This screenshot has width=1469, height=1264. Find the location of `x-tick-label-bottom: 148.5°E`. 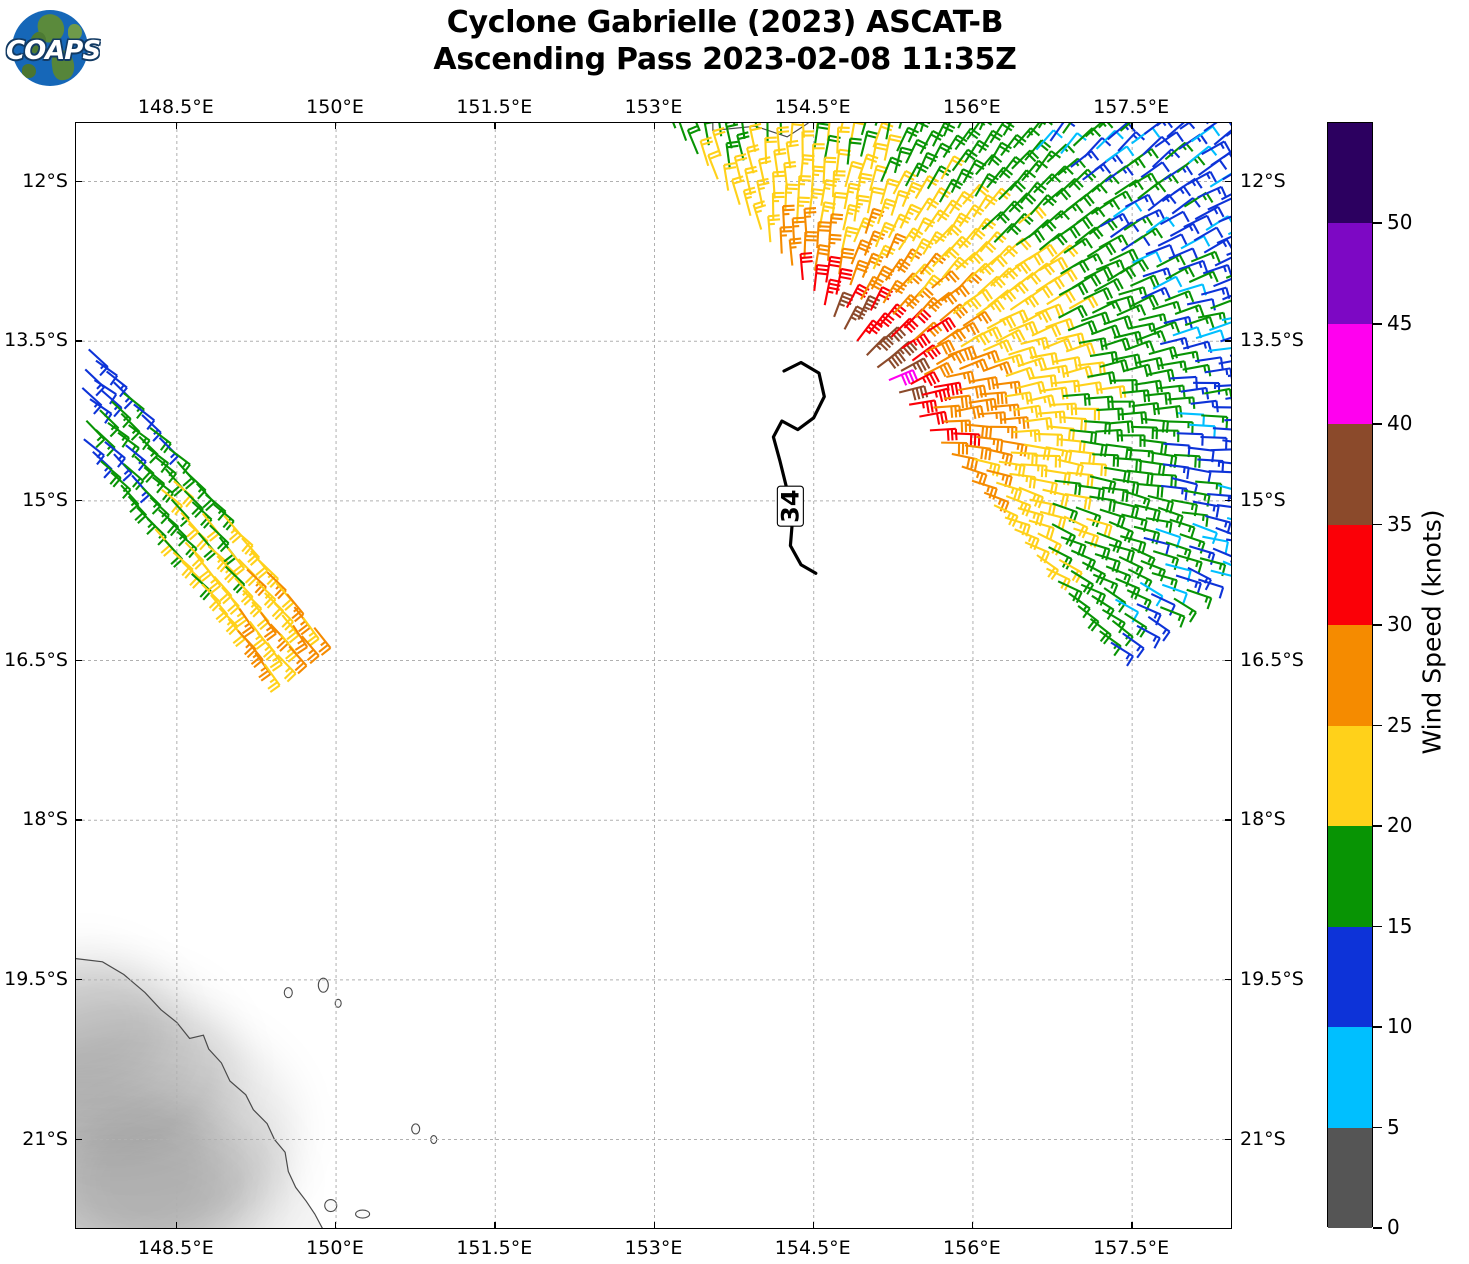

x-tick-label-bottom: 148.5°E is located at coordinates (175, 1248).